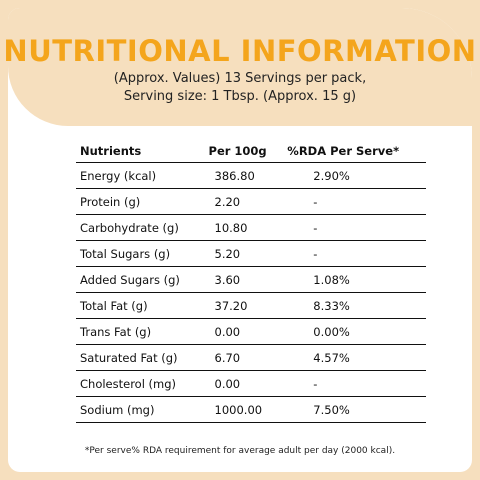  I want to click on table-cell: Protein (g), so click(140, 201).